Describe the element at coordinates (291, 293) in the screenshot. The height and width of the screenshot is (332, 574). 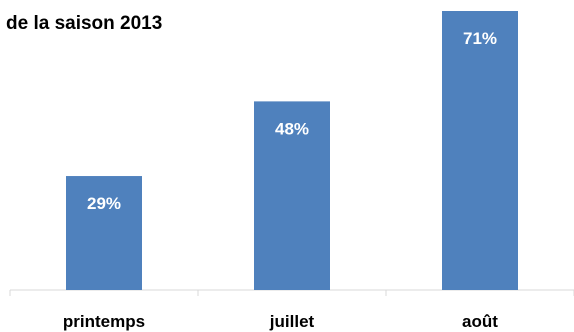
I see `x-axis-ticks` at that location.